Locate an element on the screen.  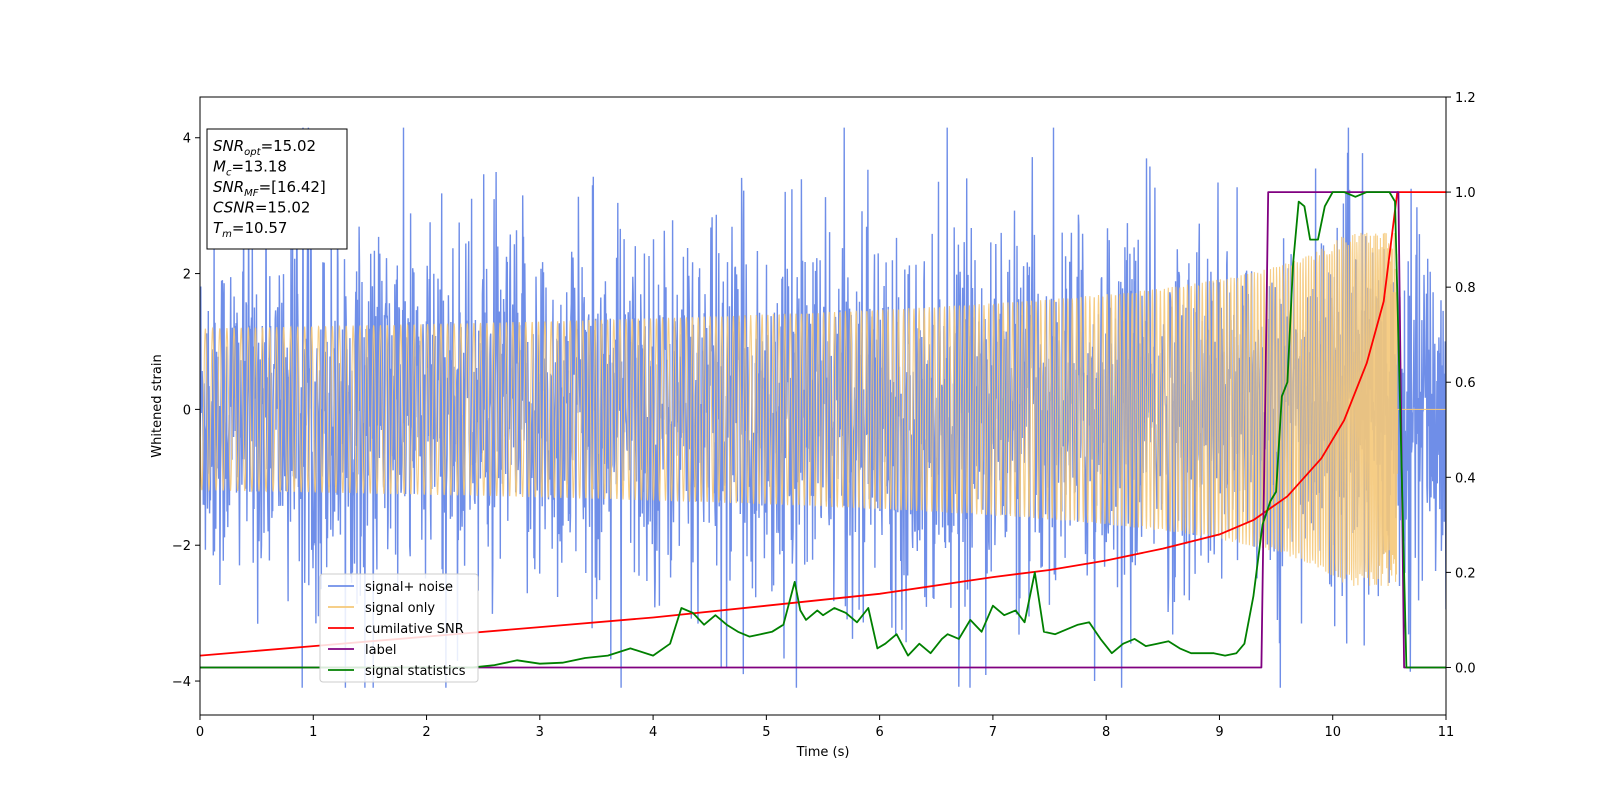
y-tick-label-right: 0.0 is located at coordinates (1465, 668).